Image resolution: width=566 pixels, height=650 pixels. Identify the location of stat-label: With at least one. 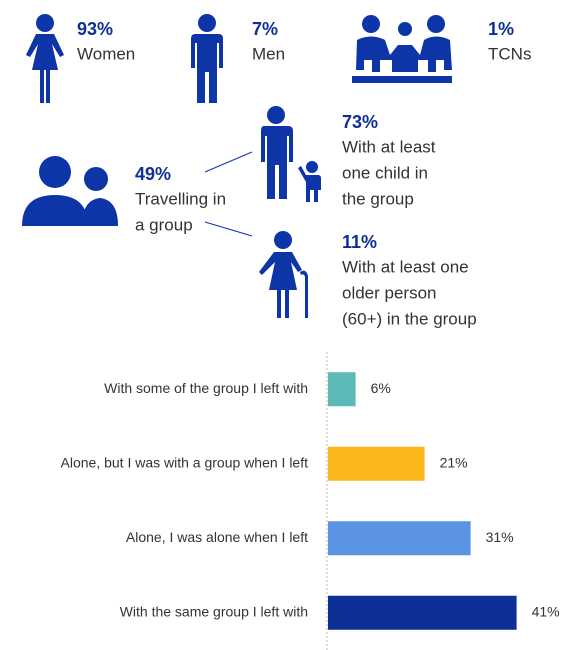
(405, 266).